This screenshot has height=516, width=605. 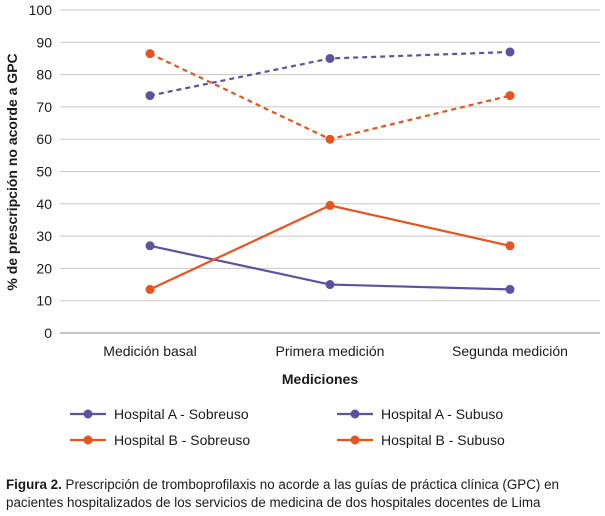 I want to click on y-tick-label: 60, so click(x=44, y=139).